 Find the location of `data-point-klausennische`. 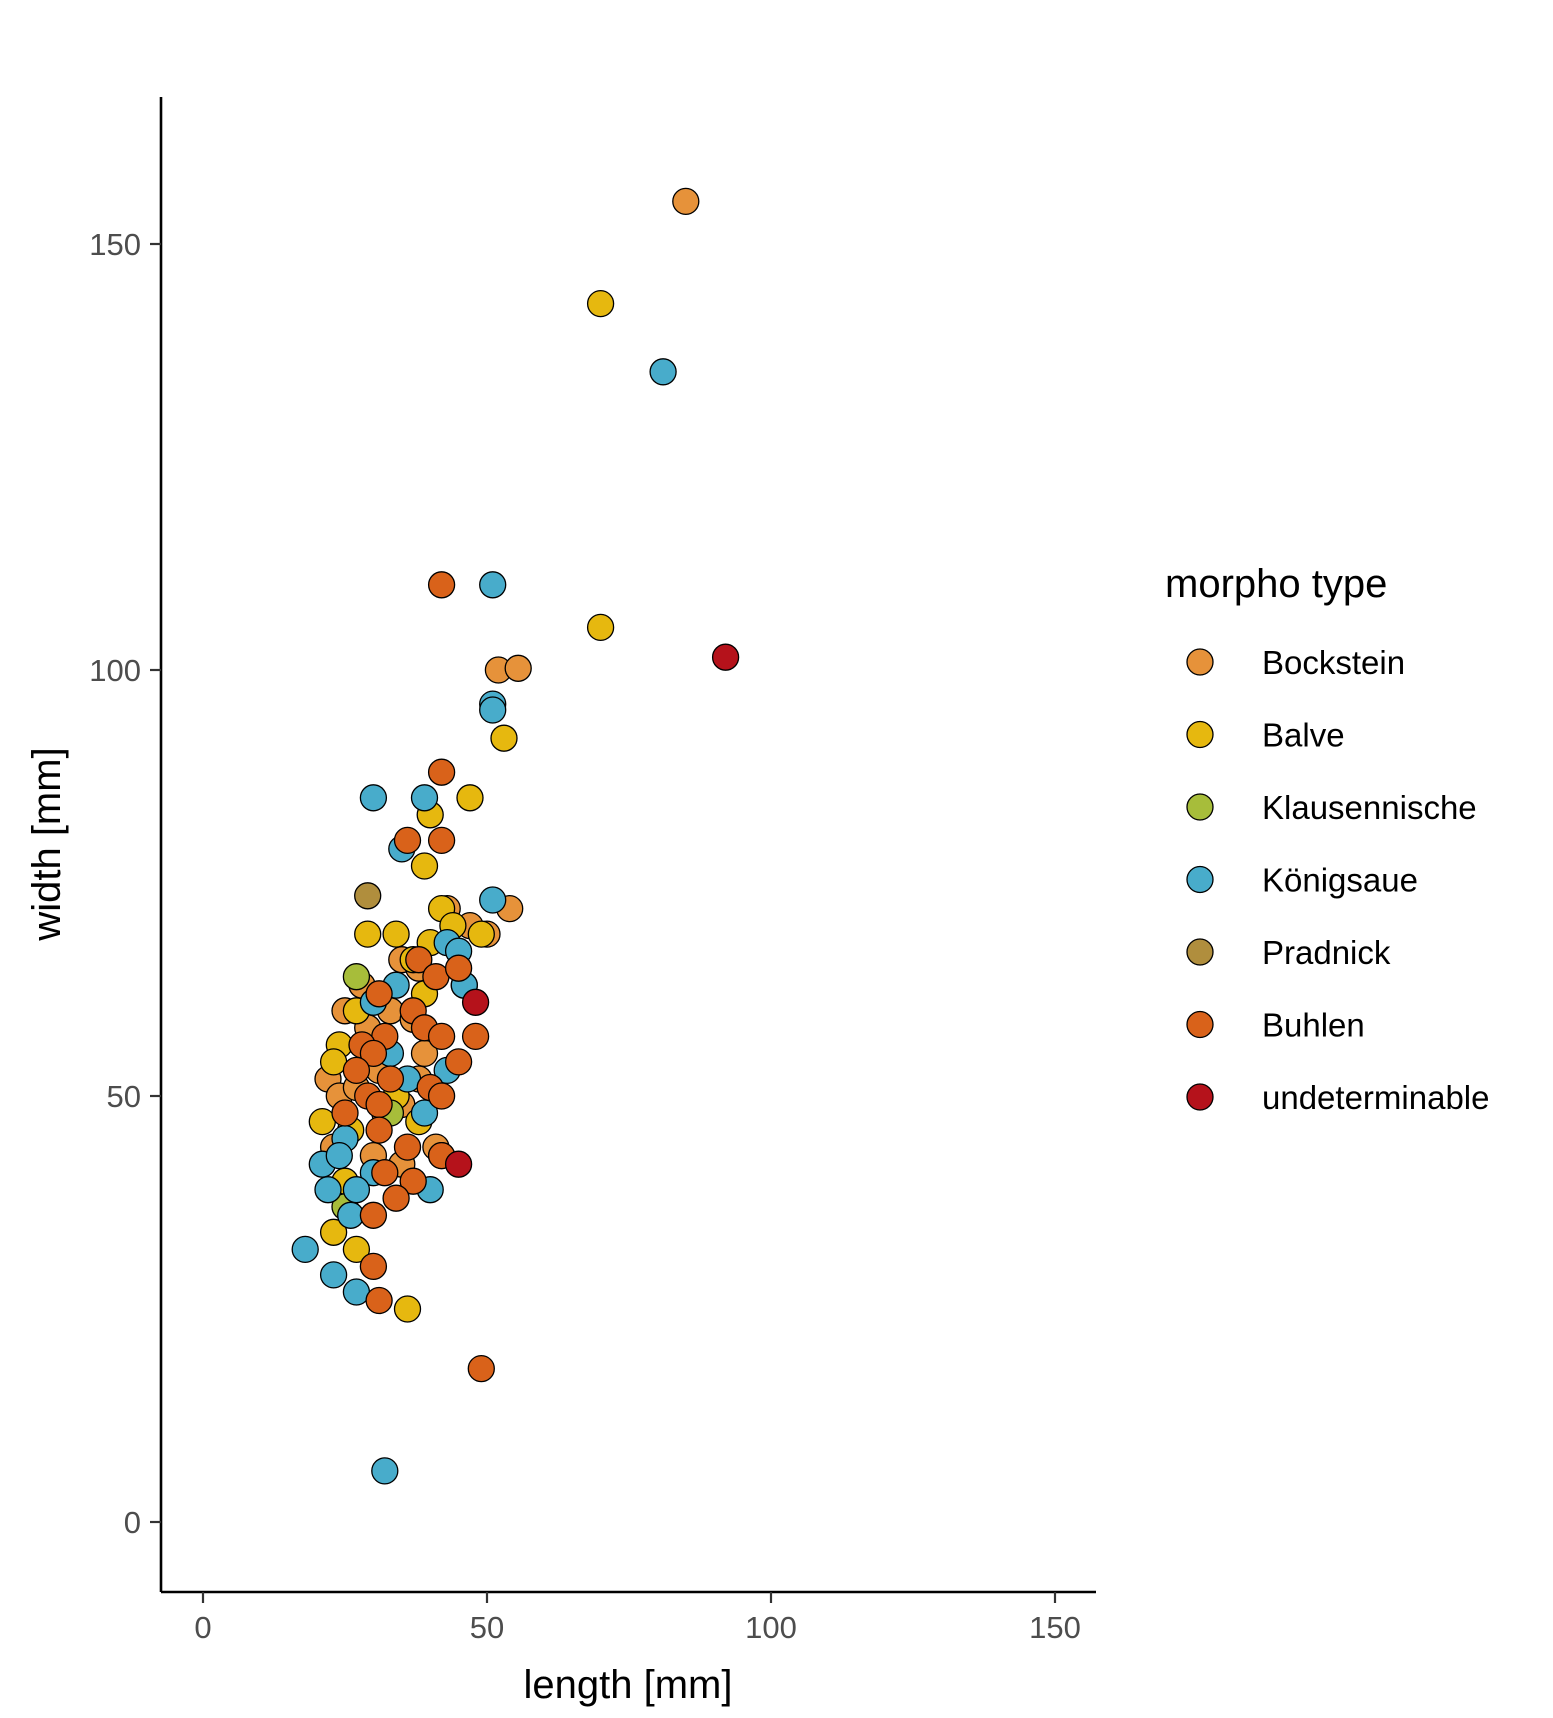

data-point-klausennische is located at coordinates (356, 977).